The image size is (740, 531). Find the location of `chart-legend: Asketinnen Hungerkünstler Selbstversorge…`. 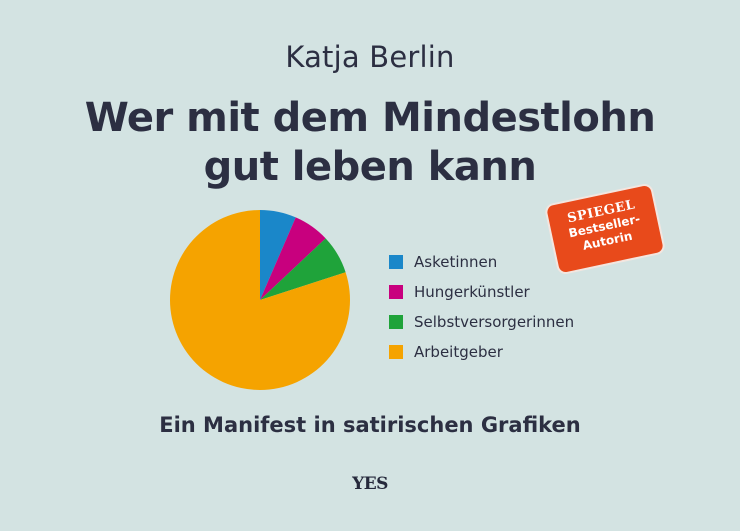

chart-legend: Asketinnen Hungerkünstler Selbstversorge… is located at coordinates (481, 307).